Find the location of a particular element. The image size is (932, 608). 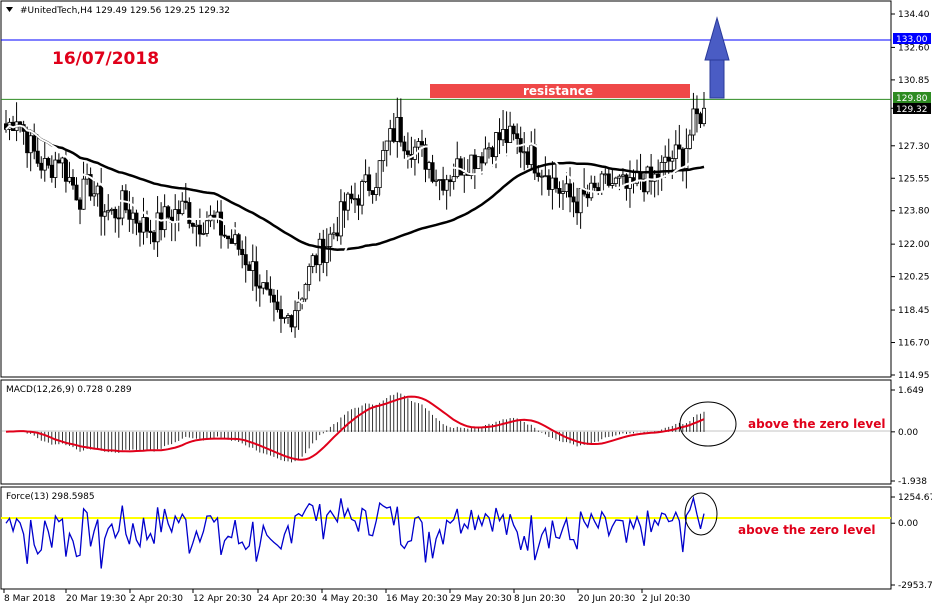

macd-header: MACD(12,26,9) 0.728 0.289 is located at coordinates (69, 390).